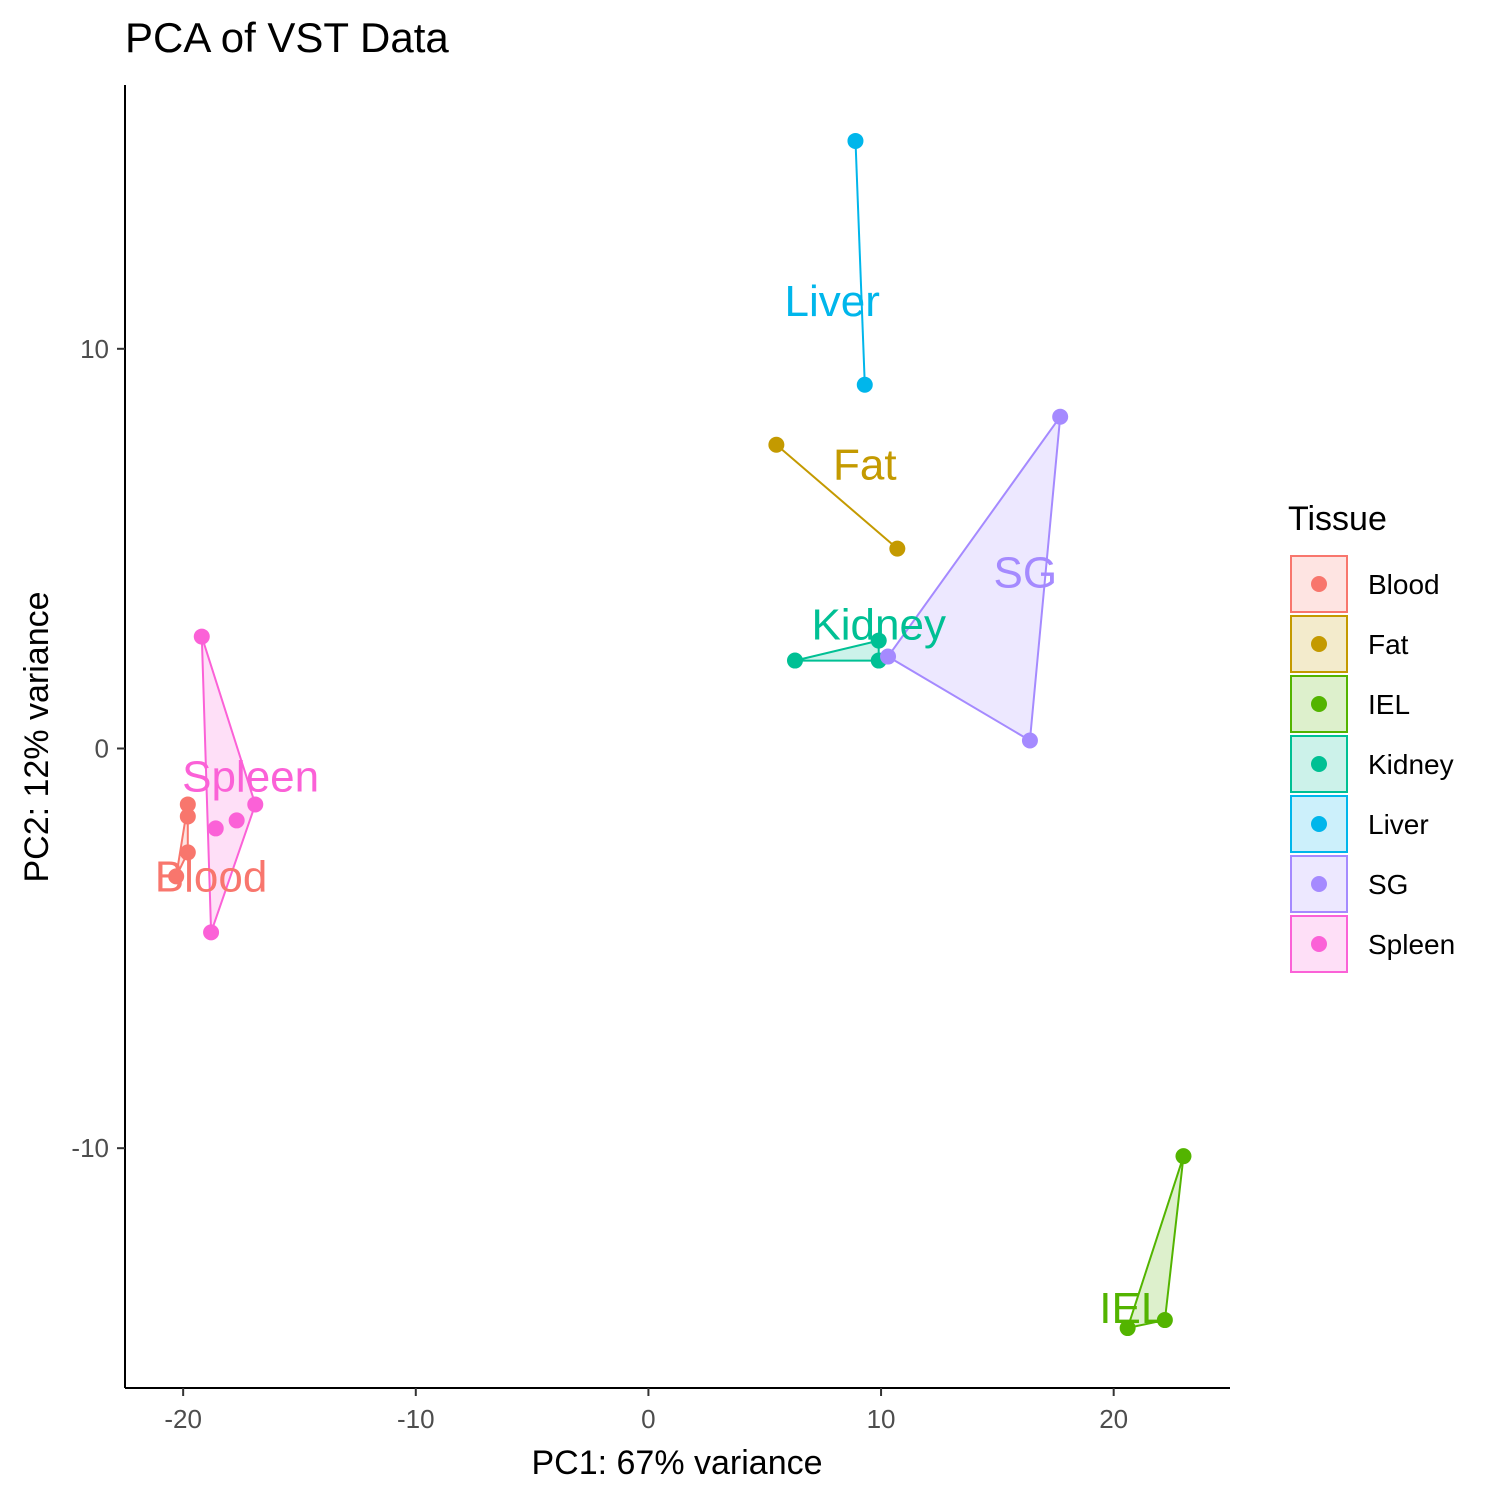 The width and height of the screenshot is (1500, 1500). Describe the element at coordinates (287, 37) in the screenshot. I see `chart-title: PCA of VST Data` at that location.